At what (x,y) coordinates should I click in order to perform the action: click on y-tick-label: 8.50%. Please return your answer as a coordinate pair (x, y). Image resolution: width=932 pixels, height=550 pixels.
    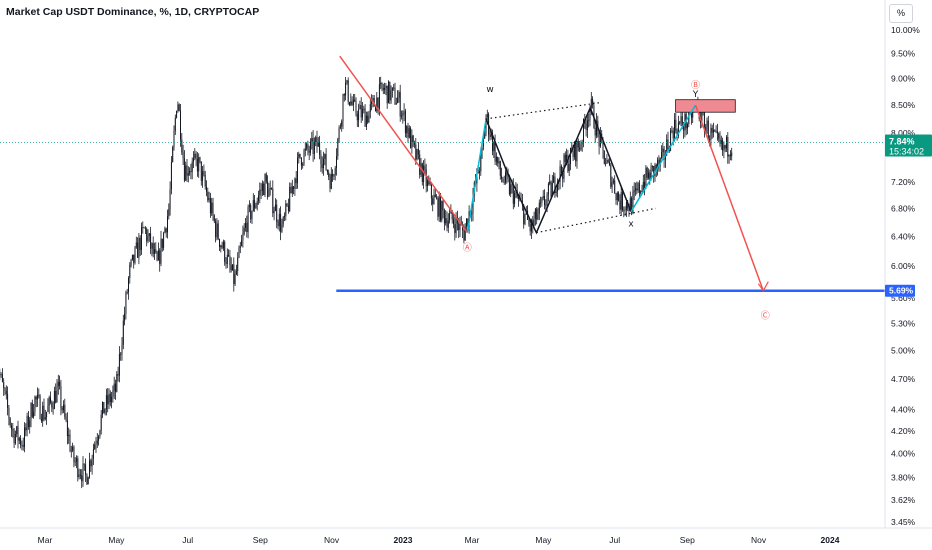
    Looking at the image, I should click on (903, 105).